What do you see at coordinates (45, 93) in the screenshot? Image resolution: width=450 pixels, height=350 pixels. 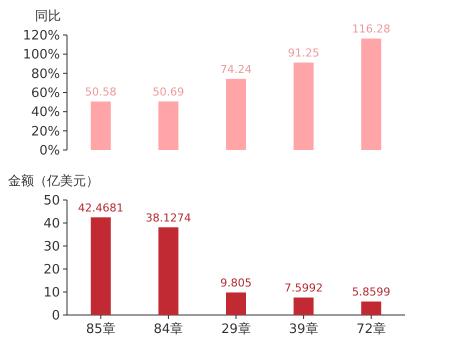 I see `y-tick-label: 60%` at bounding box center [45, 93].